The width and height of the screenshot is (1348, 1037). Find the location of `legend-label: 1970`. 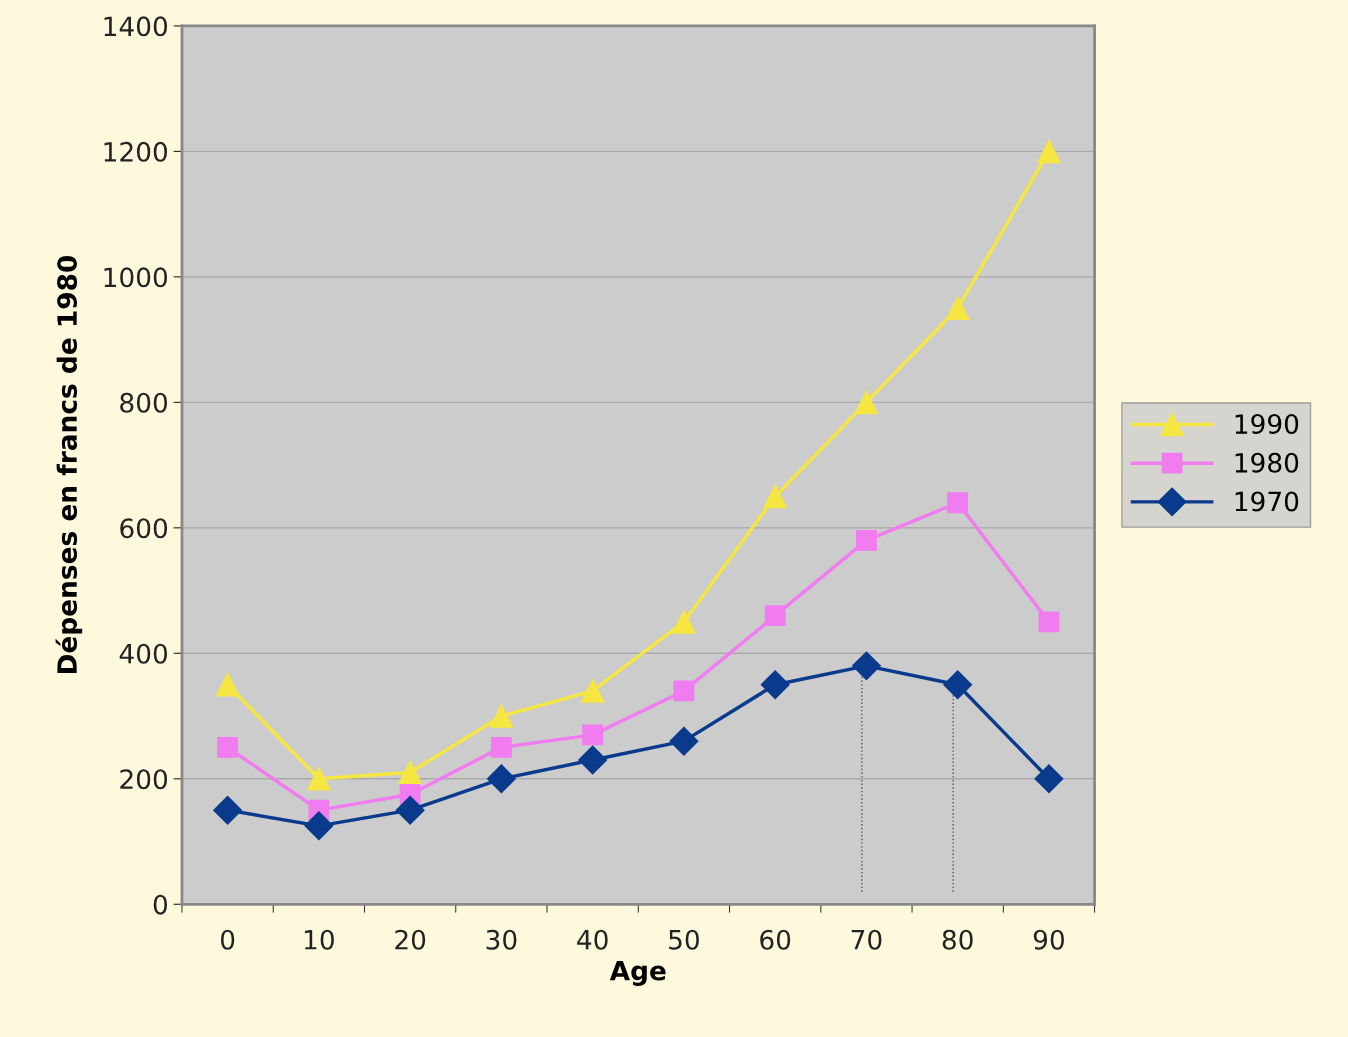

legend-label: 1970 is located at coordinates (1267, 501).